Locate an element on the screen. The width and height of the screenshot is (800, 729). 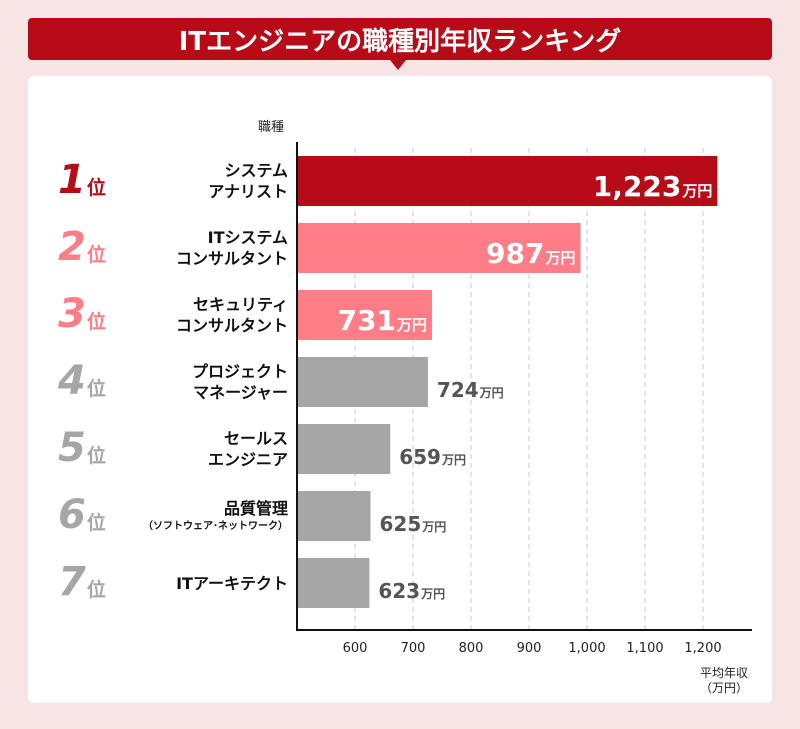
job-label-line1: システム is located at coordinates (256, 170).